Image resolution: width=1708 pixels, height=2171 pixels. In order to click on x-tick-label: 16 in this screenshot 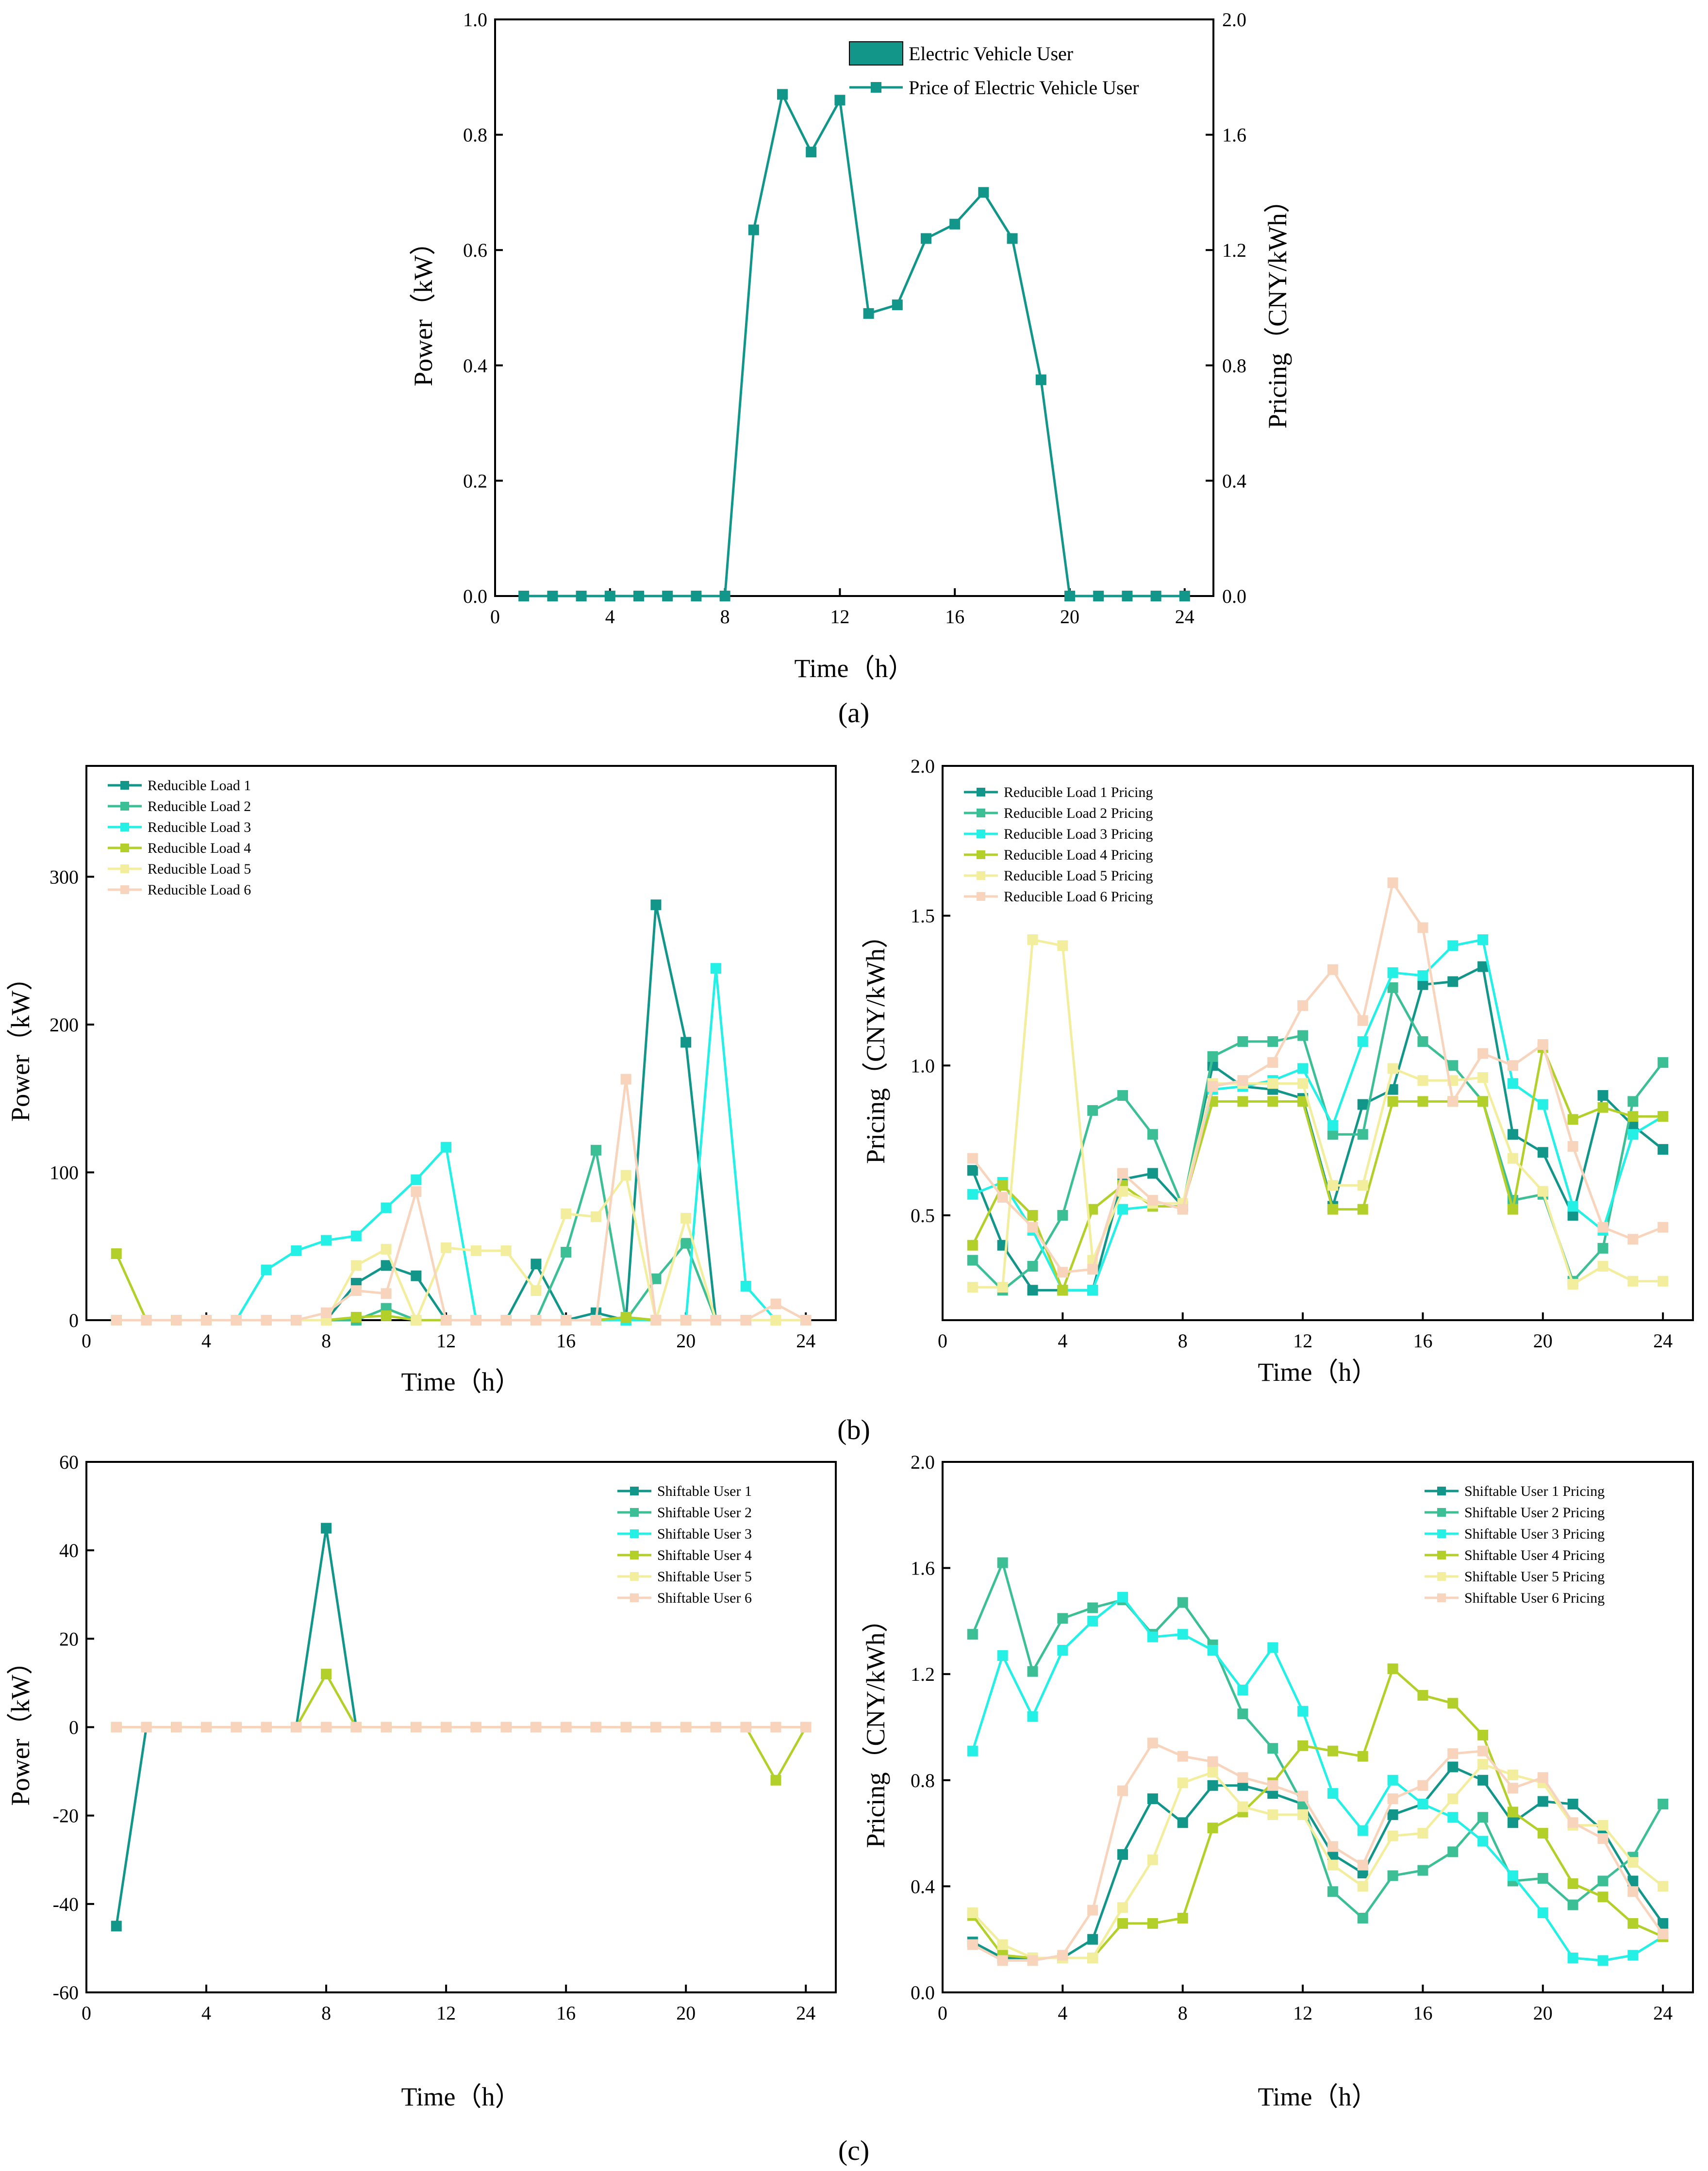, I will do `click(1422, 2013)`.